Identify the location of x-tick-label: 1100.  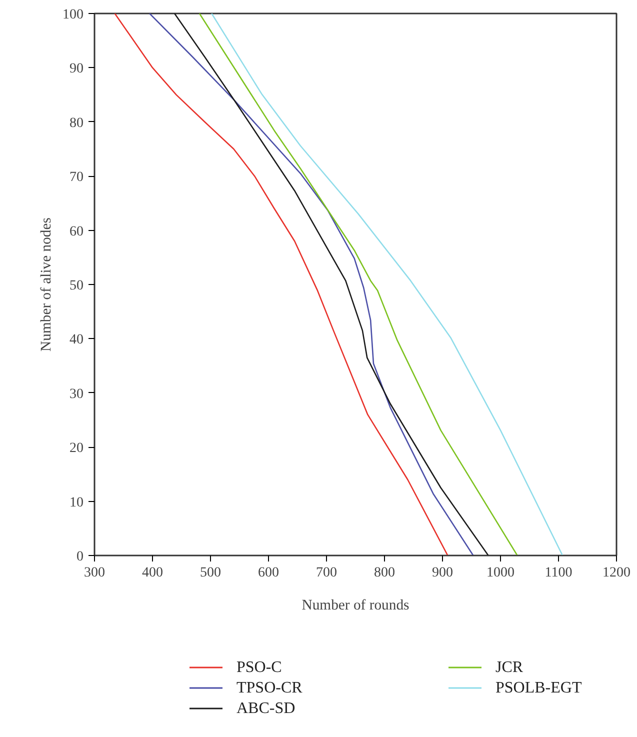
(558, 573).